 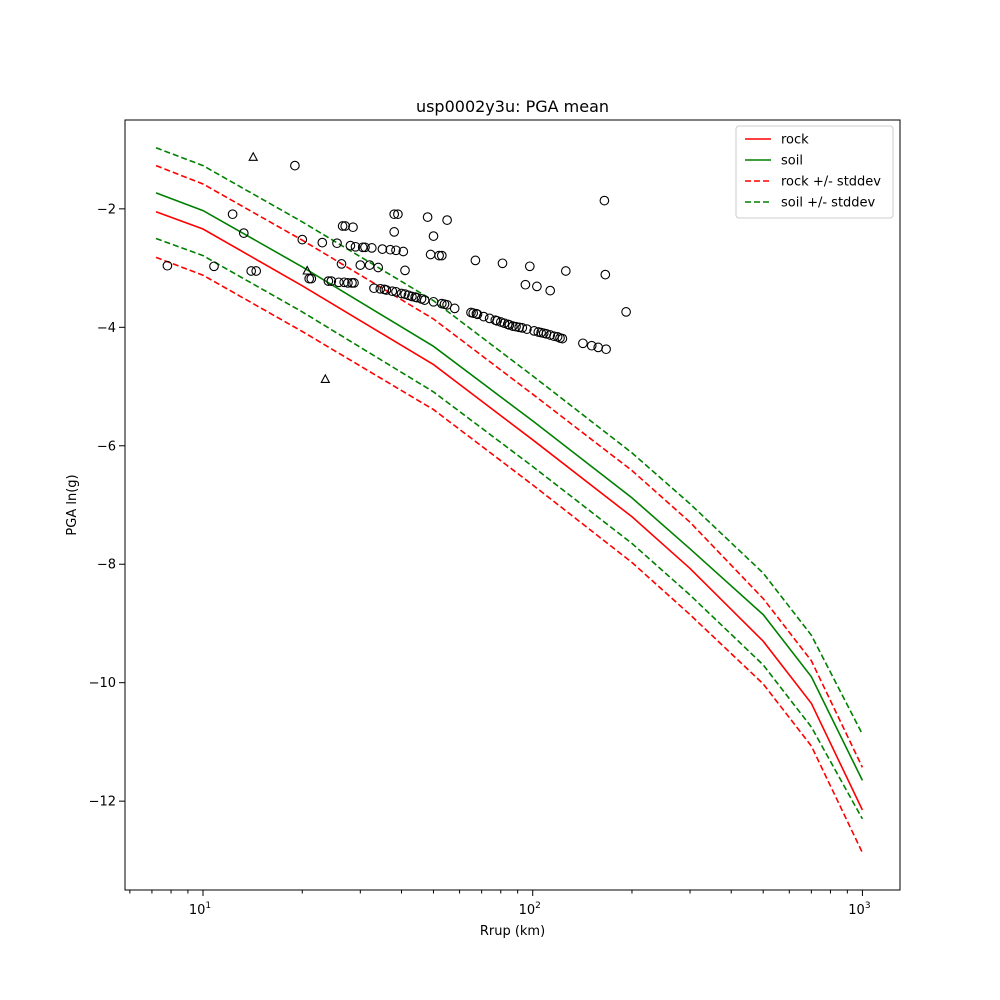 What do you see at coordinates (106, 446) in the screenshot?
I see `y-tick-label: −6` at bounding box center [106, 446].